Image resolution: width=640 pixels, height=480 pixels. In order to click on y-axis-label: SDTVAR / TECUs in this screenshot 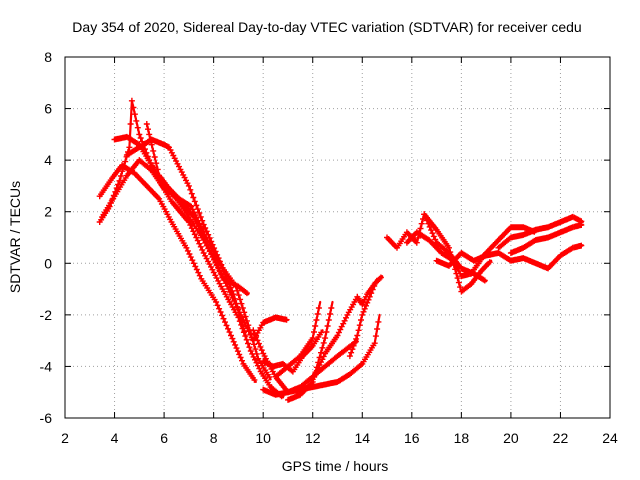, I will do `click(15, 237)`.